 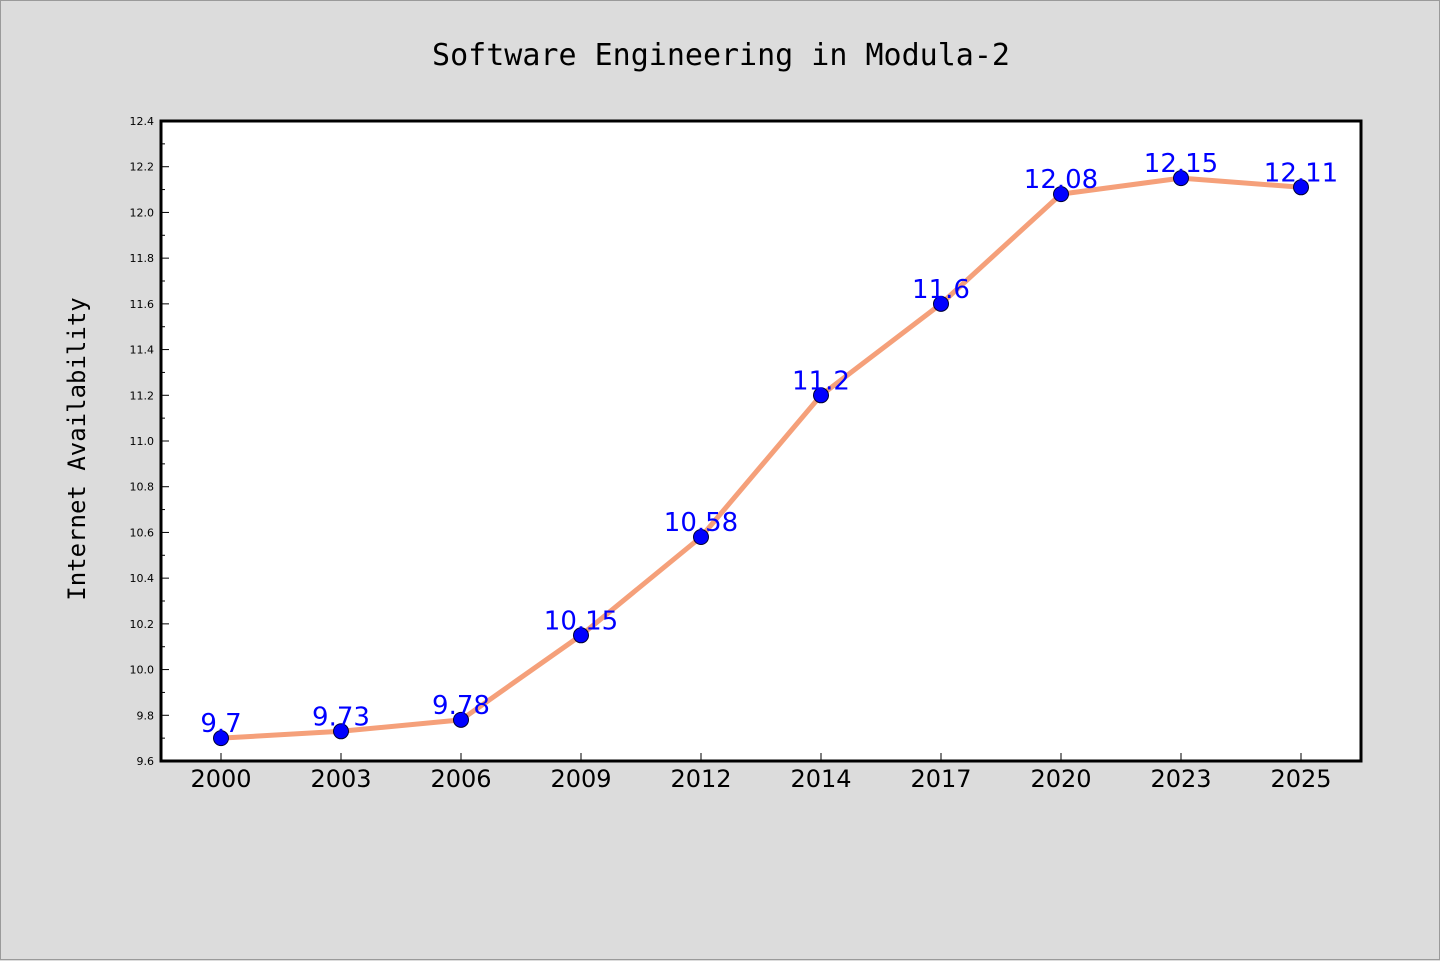 I want to click on data-label: 12.15, so click(x=1181, y=164).